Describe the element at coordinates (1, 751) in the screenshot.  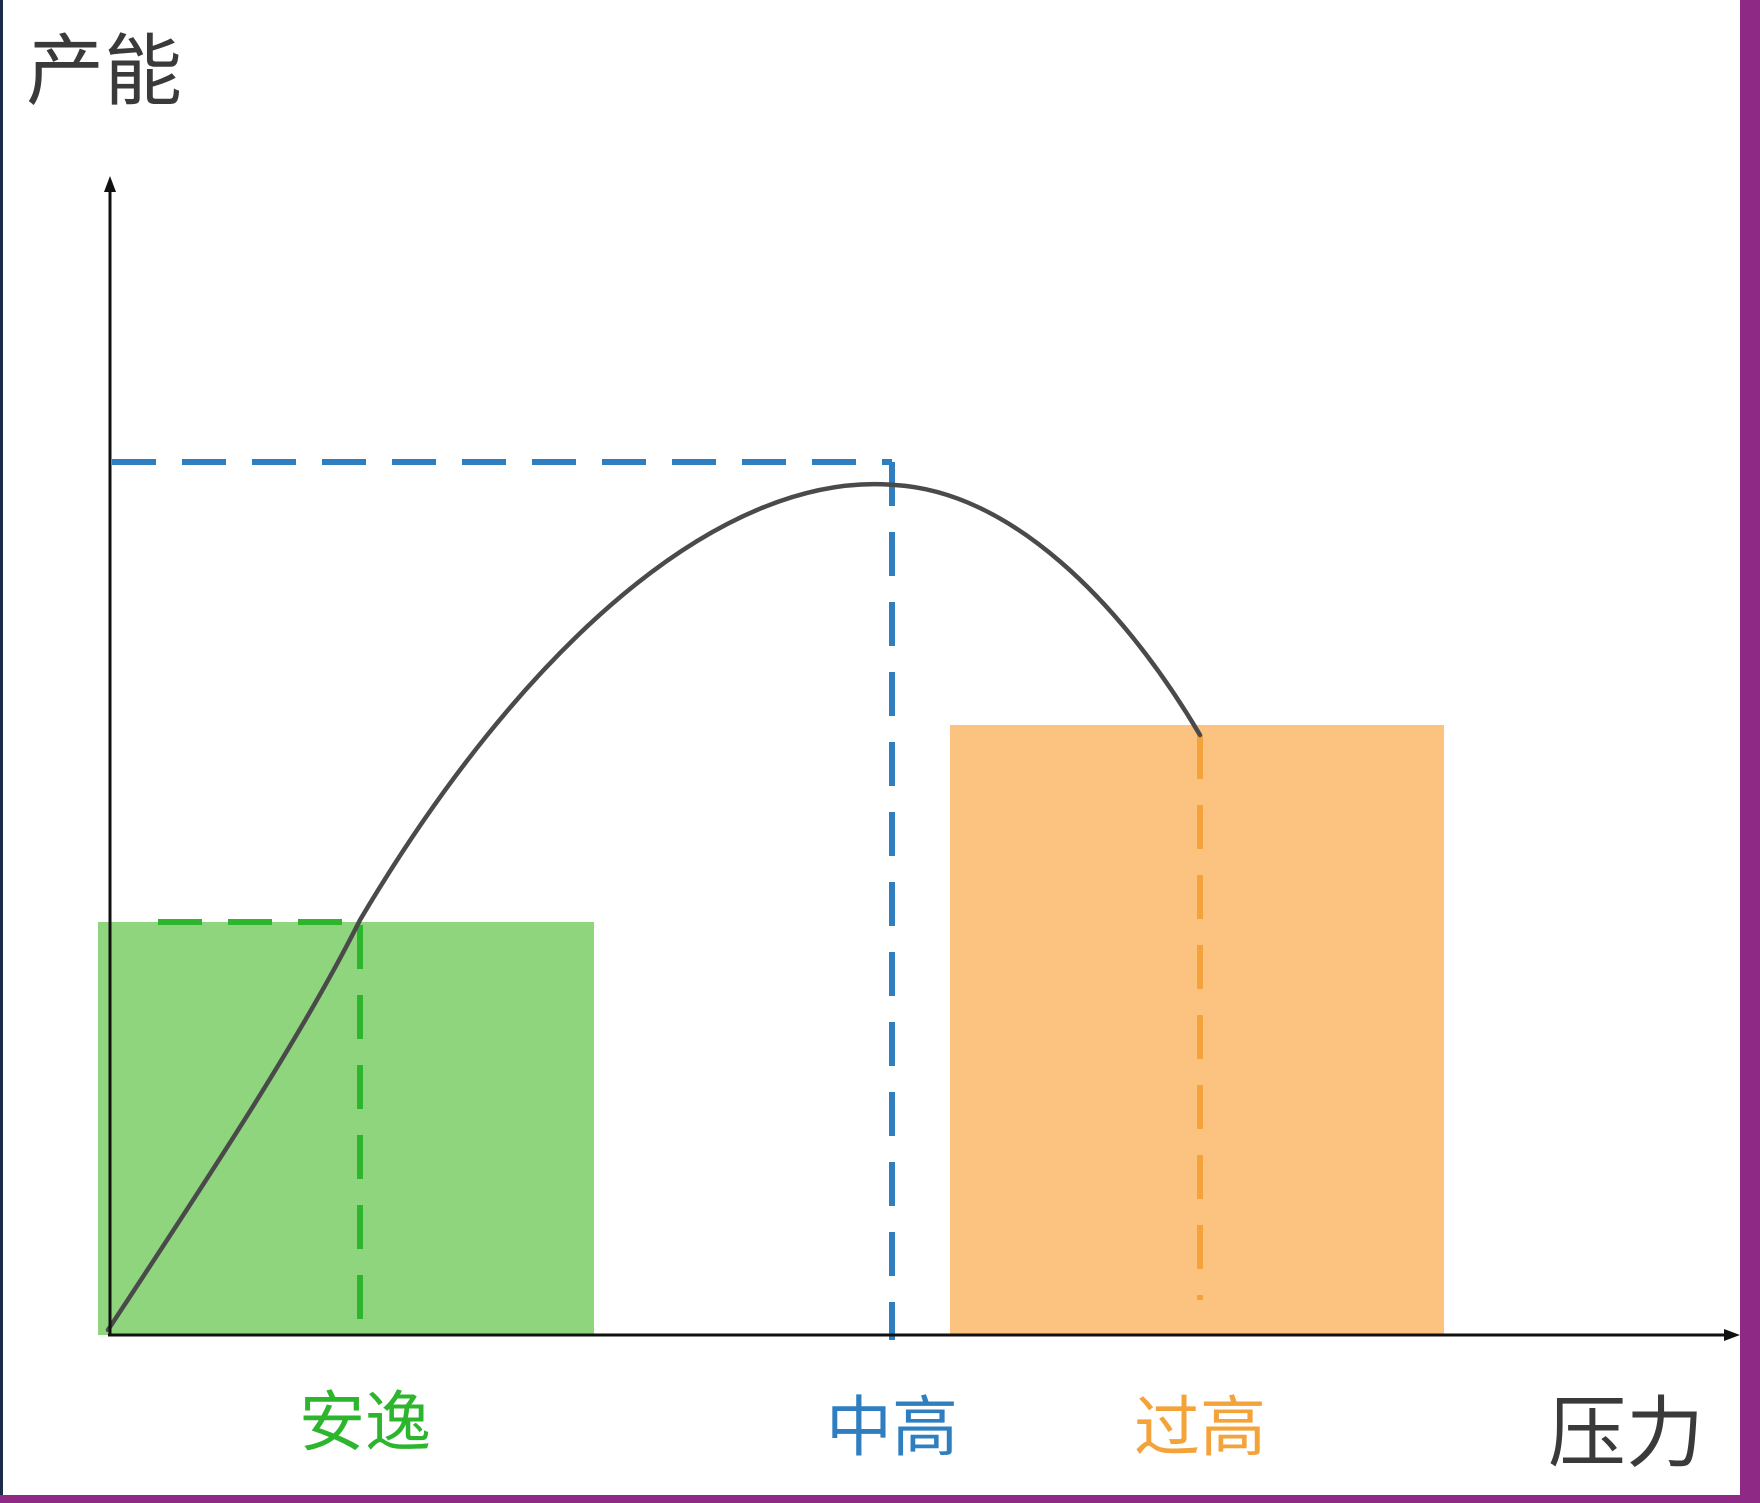
I see `left-border` at that location.